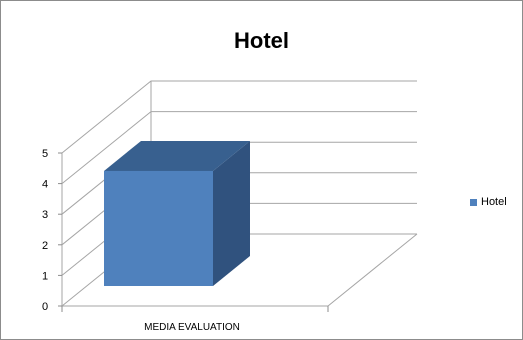 Image resolution: width=523 pixels, height=340 pixels. Describe the element at coordinates (45, 307) in the screenshot. I see `y-tick-label: 0` at that location.